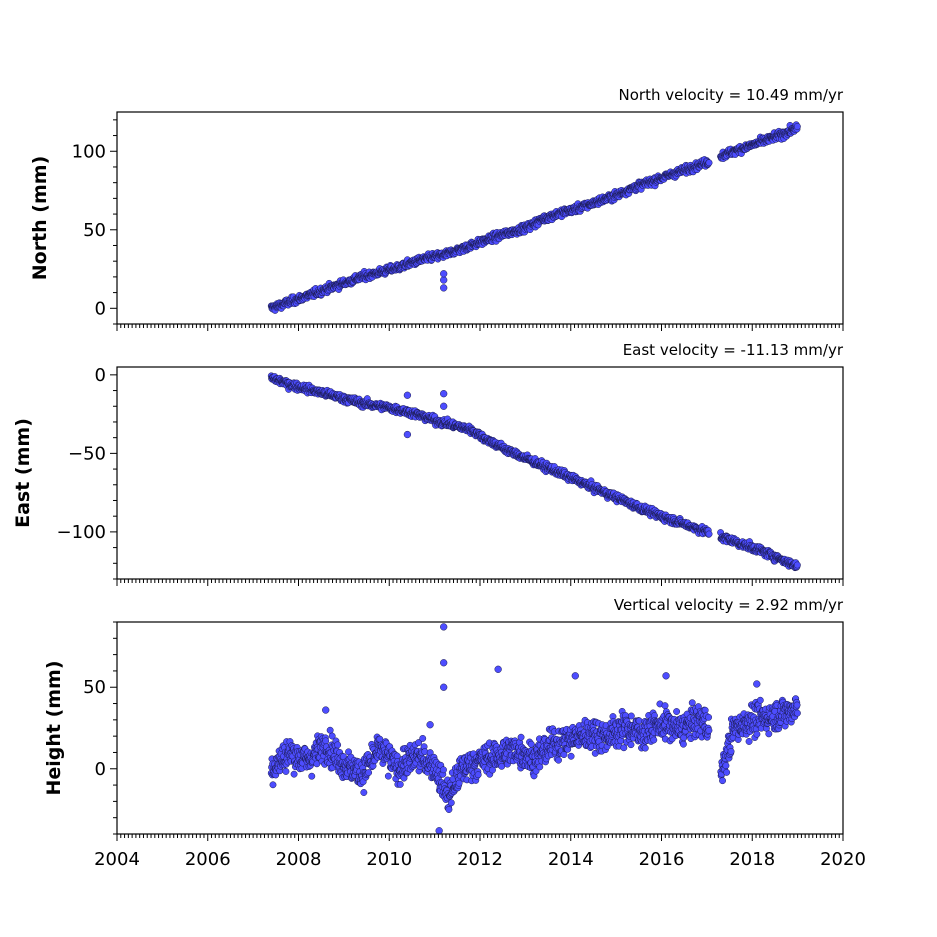 This screenshot has height=937, width=937. What do you see at coordinates (81, 532) in the screenshot?
I see `y-tick-label: −100` at bounding box center [81, 532].